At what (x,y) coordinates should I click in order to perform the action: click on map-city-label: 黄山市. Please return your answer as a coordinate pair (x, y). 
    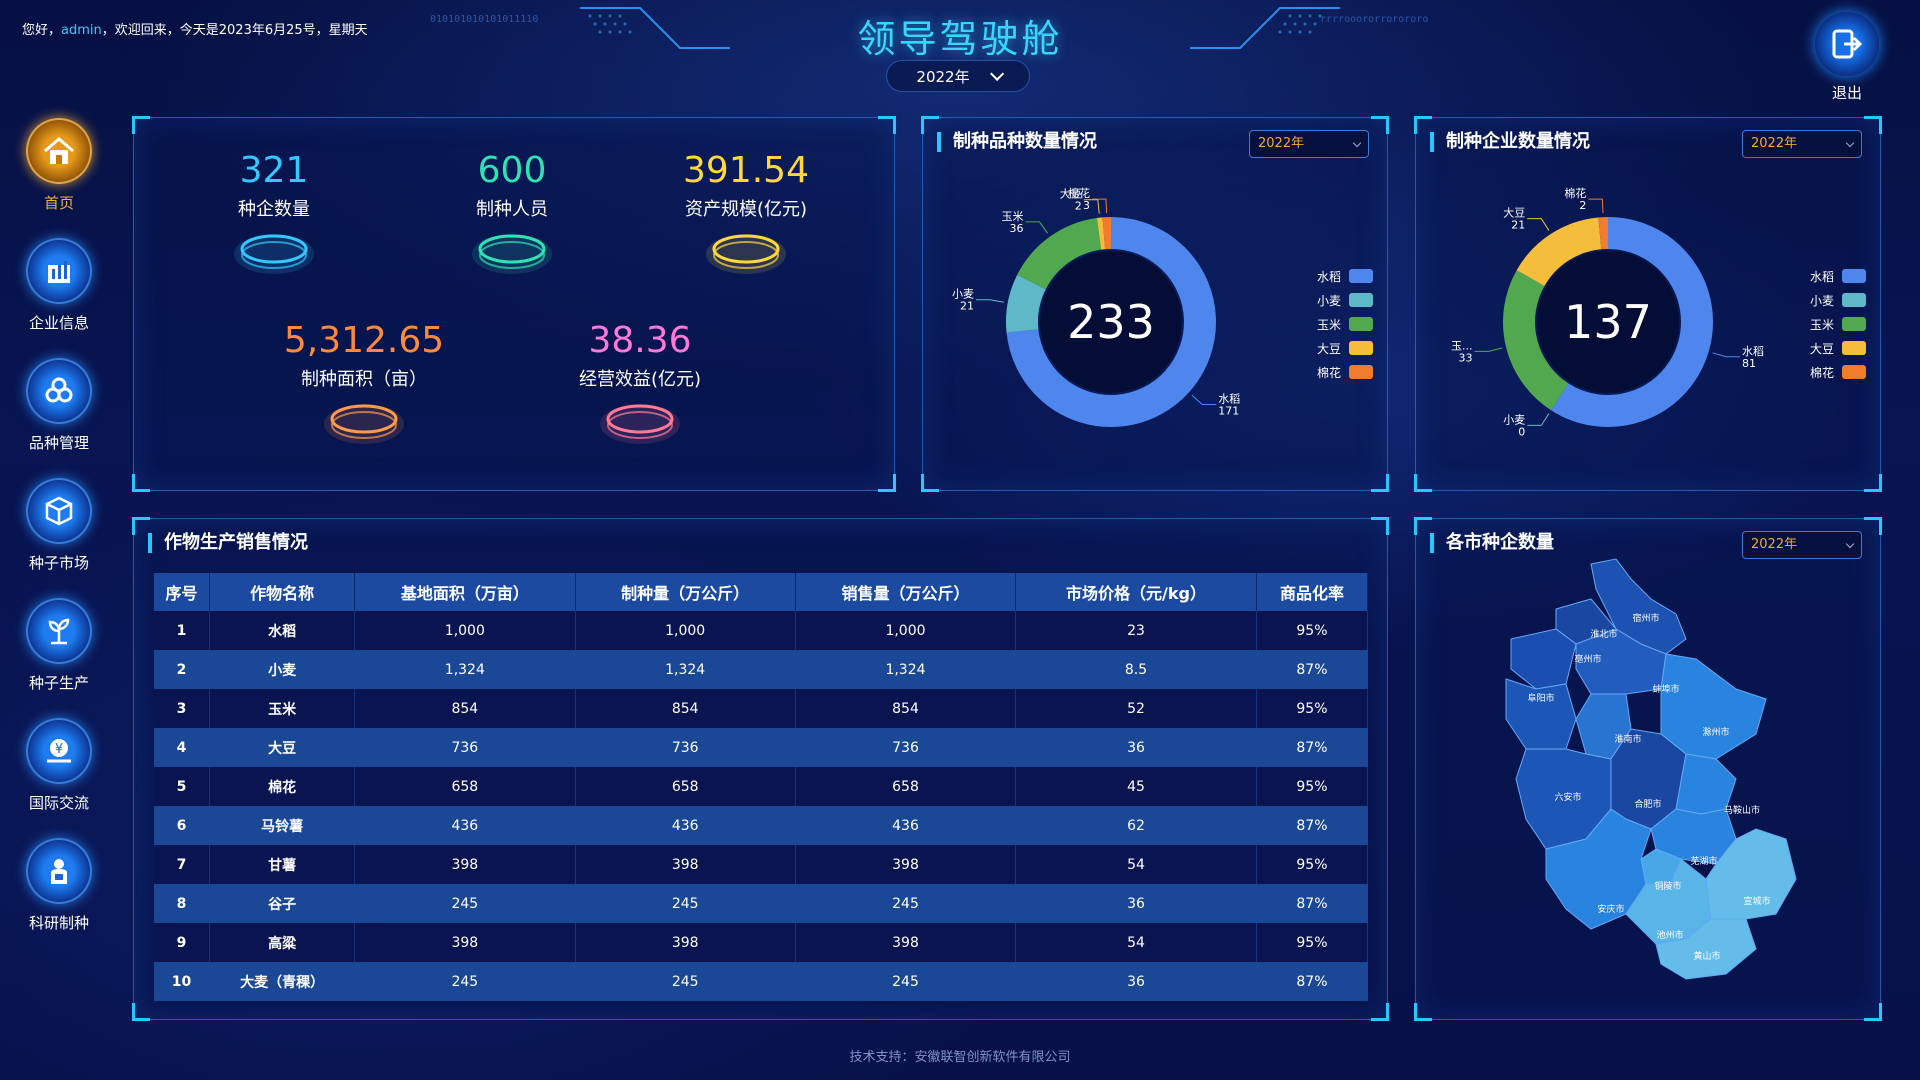
    Looking at the image, I should click on (1706, 956).